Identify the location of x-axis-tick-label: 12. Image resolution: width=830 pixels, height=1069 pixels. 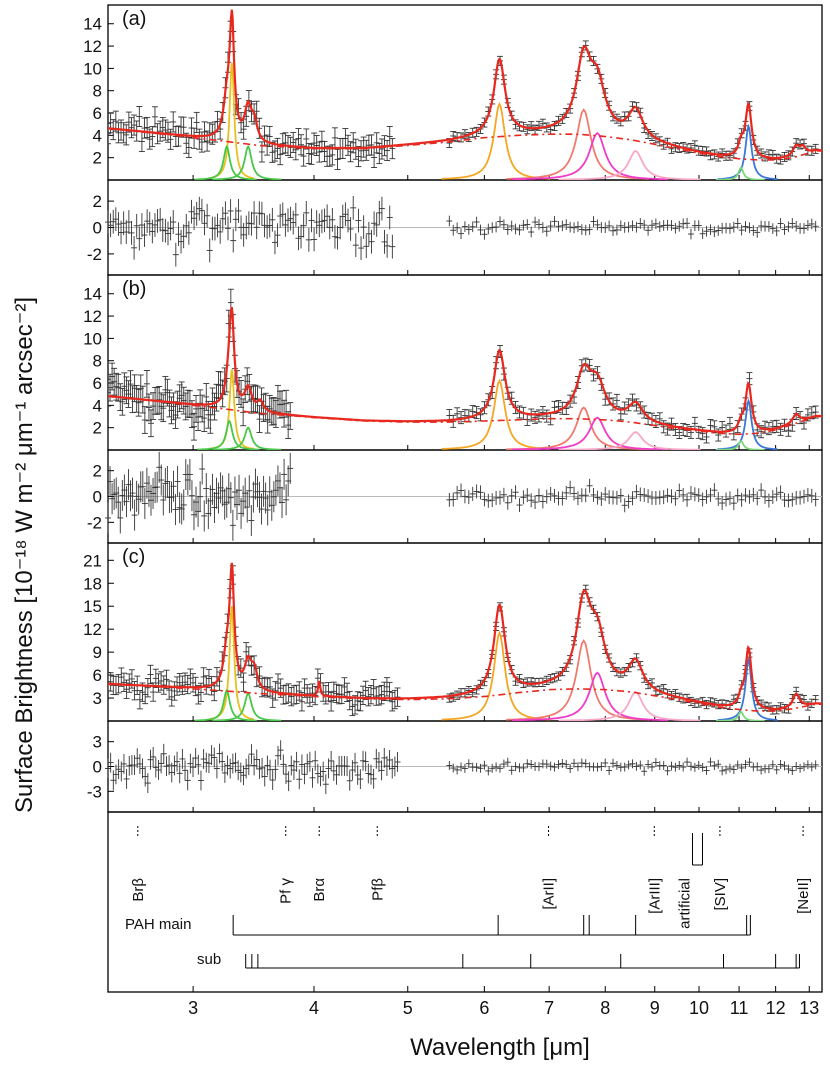
(776, 1008).